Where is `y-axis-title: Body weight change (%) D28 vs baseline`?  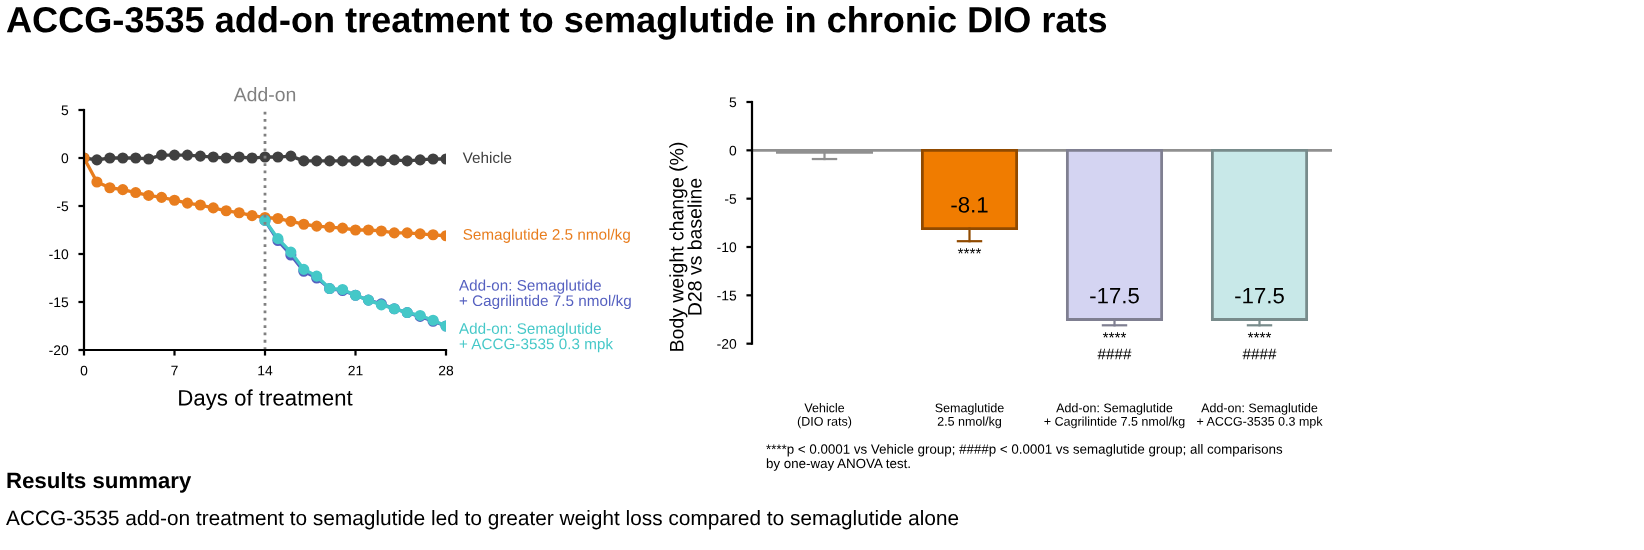
y-axis-title: Body weight change (%) D28 vs baseline is located at coordinates (685, 246).